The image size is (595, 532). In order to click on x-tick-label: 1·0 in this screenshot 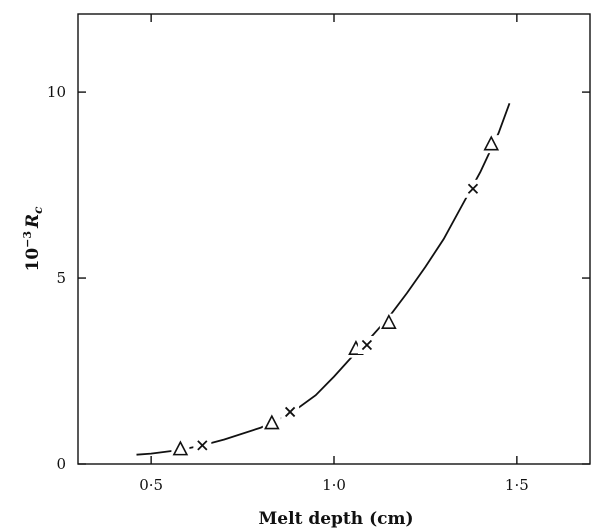, I will do `click(334, 485)`.